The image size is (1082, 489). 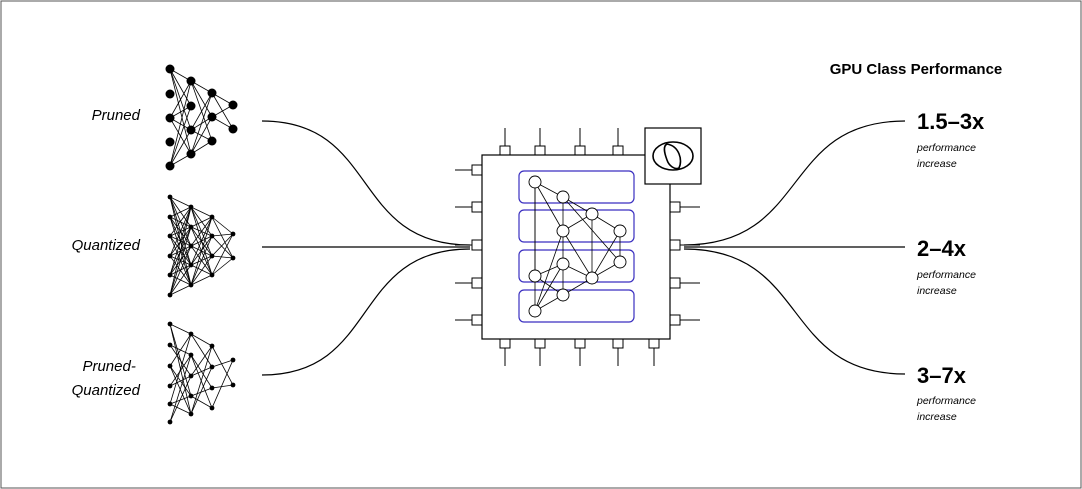 What do you see at coordinates (576, 187) in the screenshot?
I see `chip-layer-band` at bounding box center [576, 187].